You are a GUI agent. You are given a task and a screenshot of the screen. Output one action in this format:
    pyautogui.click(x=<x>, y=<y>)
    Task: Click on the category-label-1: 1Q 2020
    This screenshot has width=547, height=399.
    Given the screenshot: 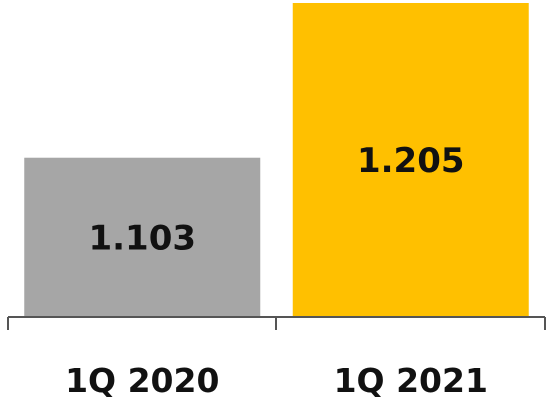 What is the action you would take?
    pyautogui.click(x=142, y=380)
    